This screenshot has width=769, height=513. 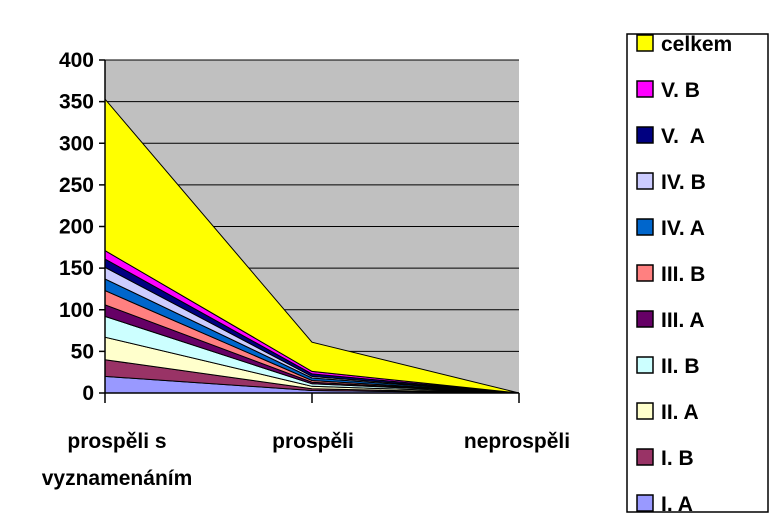 What do you see at coordinates (680, 412) in the screenshot?
I see `legend-label-ii-a: II. A` at bounding box center [680, 412].